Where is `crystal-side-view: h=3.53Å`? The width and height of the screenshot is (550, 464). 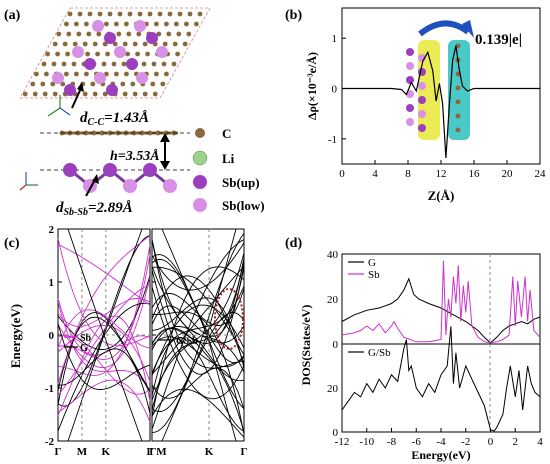 crystal-side-view: h=3.53Å is located at coordinates (115, 161).